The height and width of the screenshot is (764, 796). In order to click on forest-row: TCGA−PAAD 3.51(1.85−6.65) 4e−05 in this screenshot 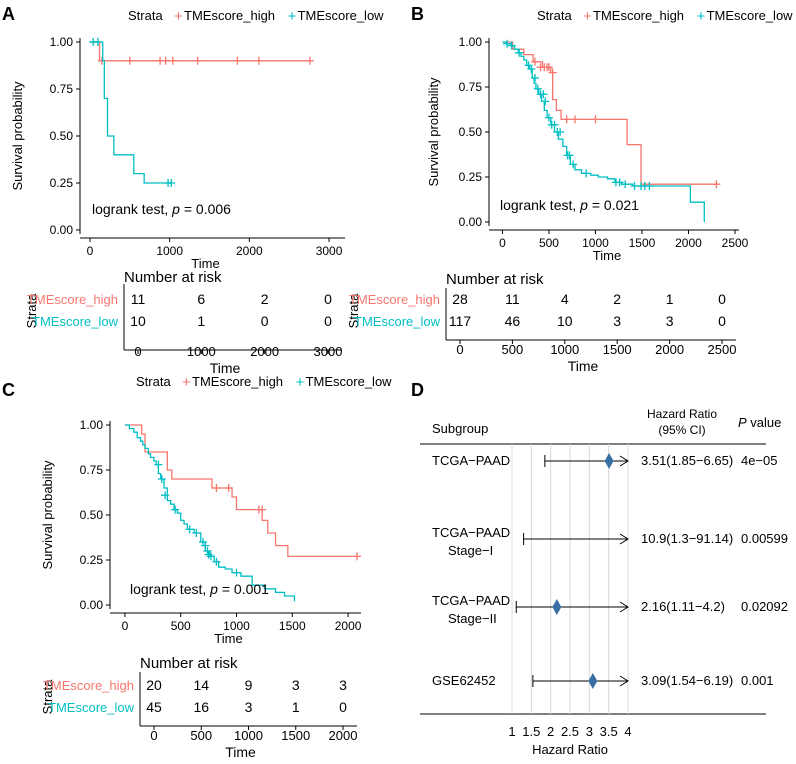, I will do `click(605, 461)`.